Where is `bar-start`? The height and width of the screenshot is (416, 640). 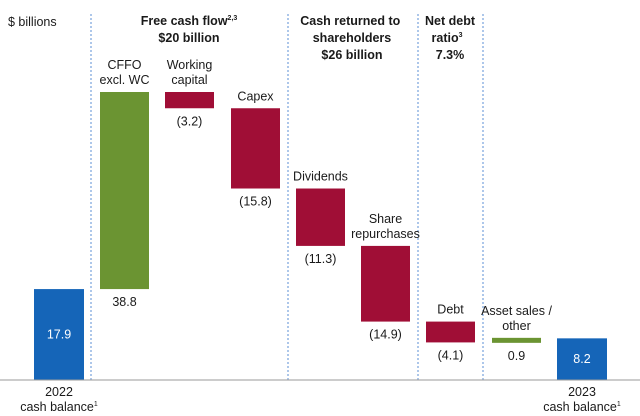 bar-start is located at coordinates (59, 334).